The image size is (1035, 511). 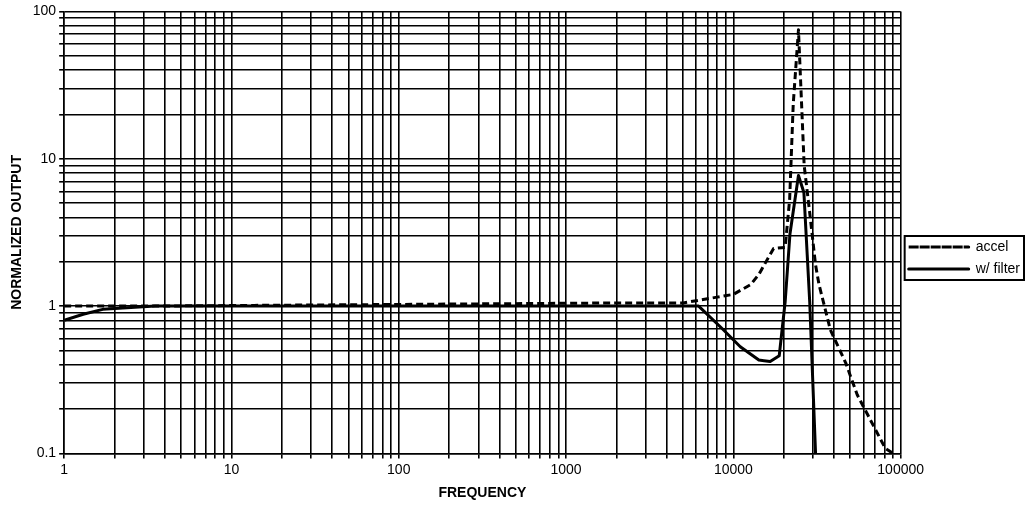 What do you see at coordinates (48, 157) in the screenshot?
I see `y-tick-label: 10` at bounding box center [48, 157].